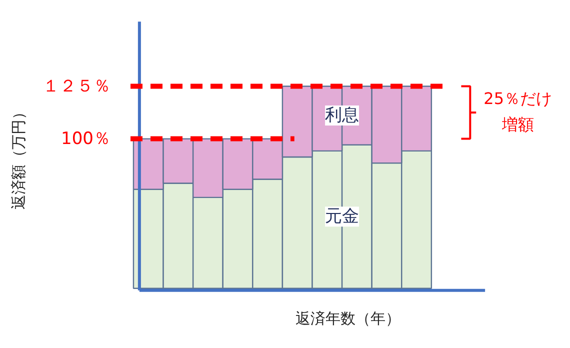 The width and height of the screenshot is (570, 348). Describe the element at coordinates (342, 216) in the screenshot. I see `series-label: 元金` at that location.